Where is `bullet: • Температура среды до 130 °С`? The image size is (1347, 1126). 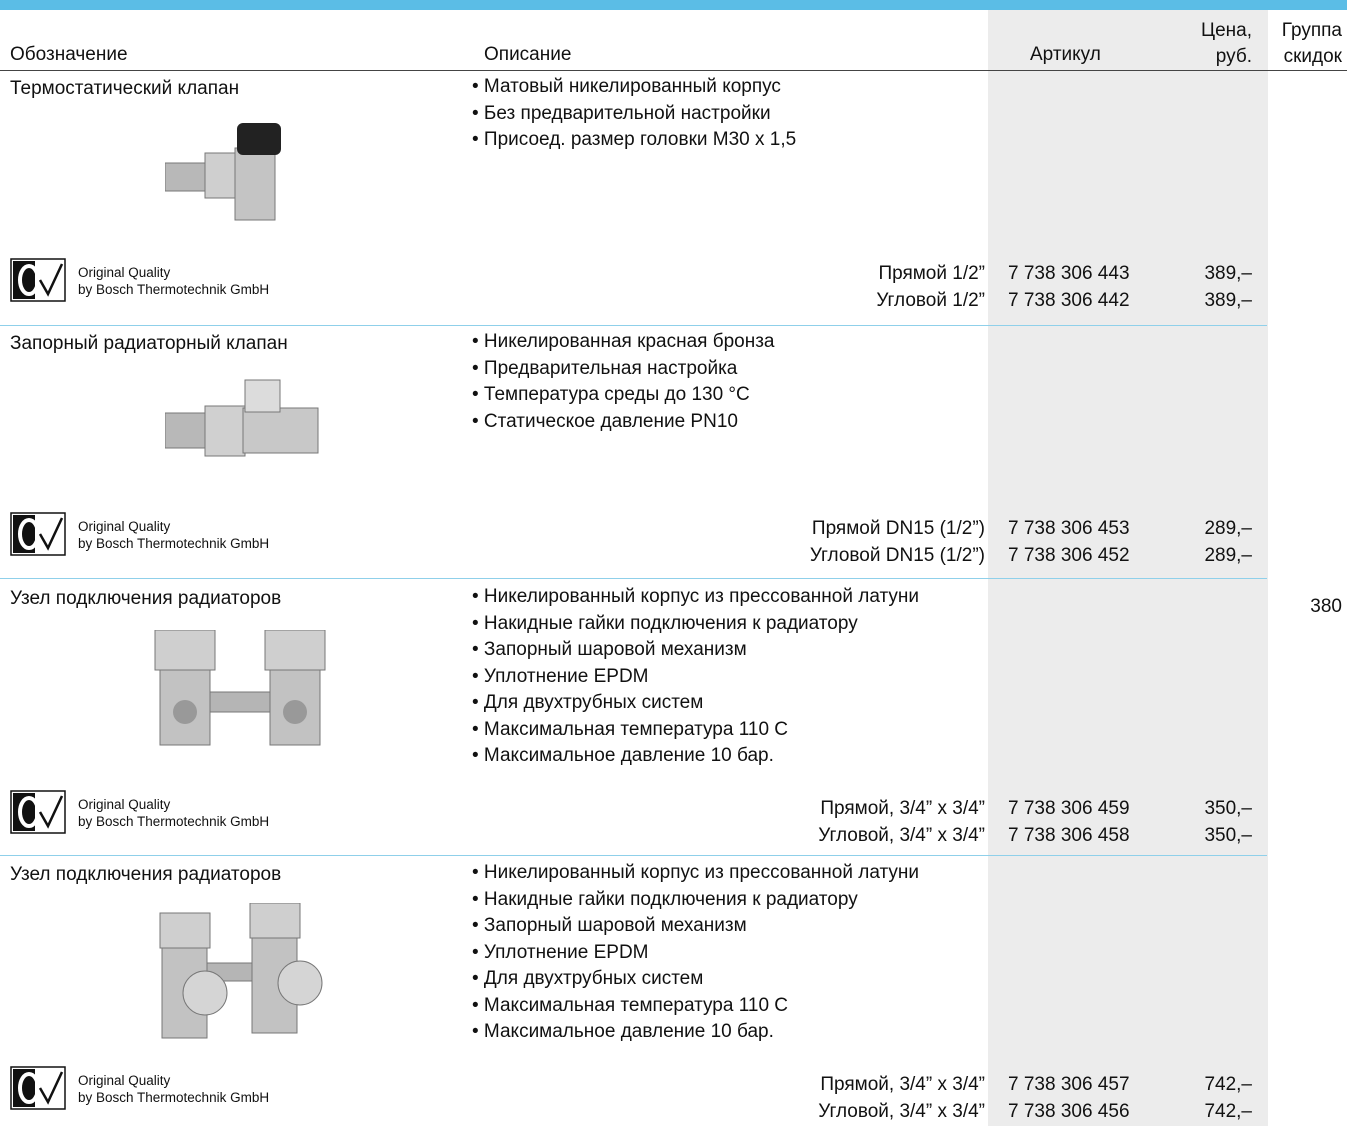
bullet: • Температура среды до 130 °С is located at coordinates (611, 394).